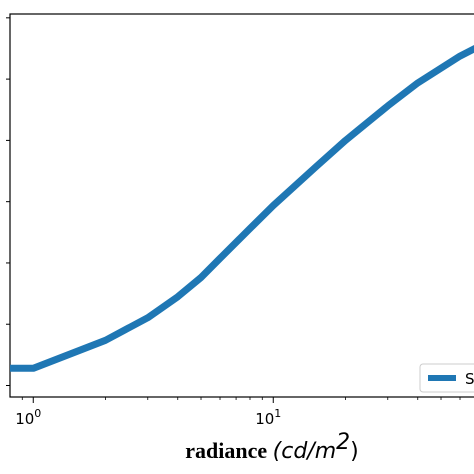 The image size is (474, 474). Describe the element at coordinates (469, 379) in the screenshot. I see `legend-label: S` at that location.